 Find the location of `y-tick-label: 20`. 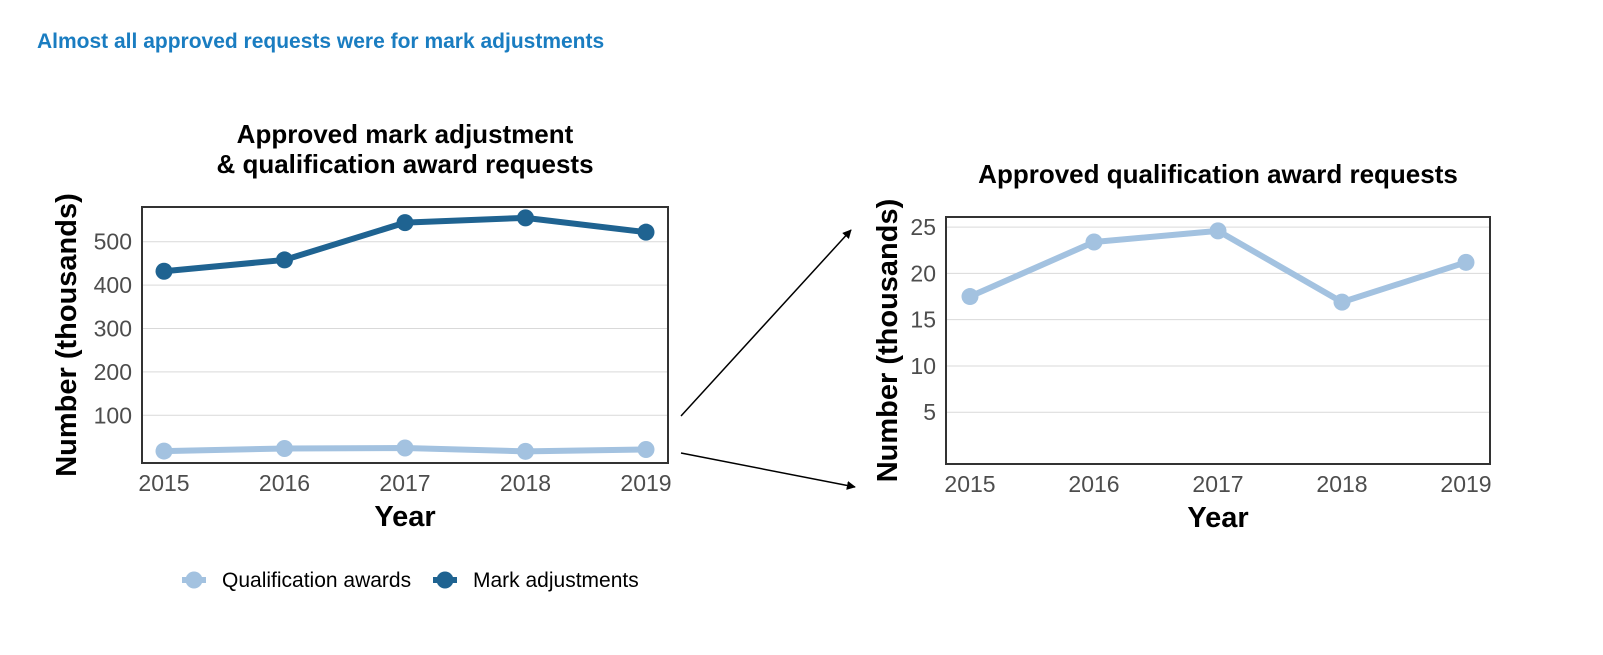

y-tick-label: 20 is located at coordinates (923, 273).